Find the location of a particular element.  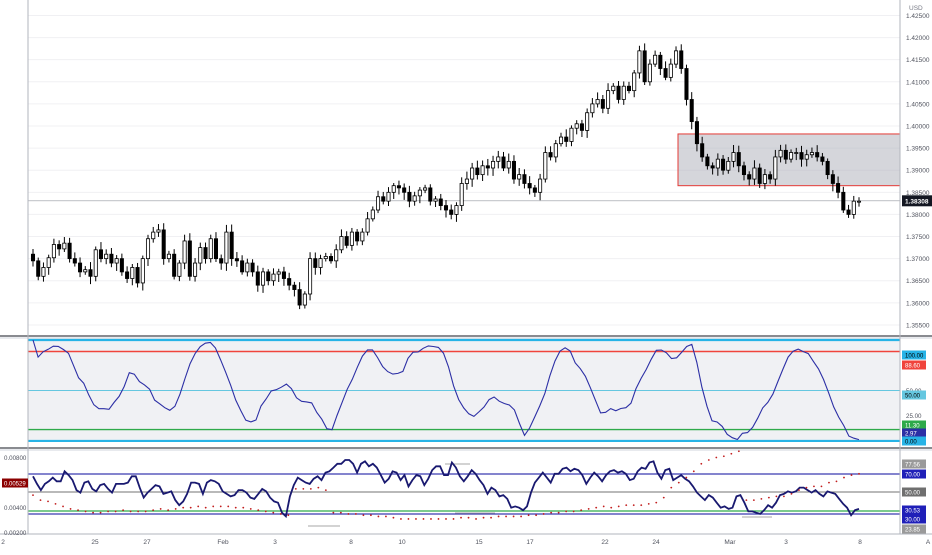

price-tick-label: 1.38000 is located at coordinates (918, 215).